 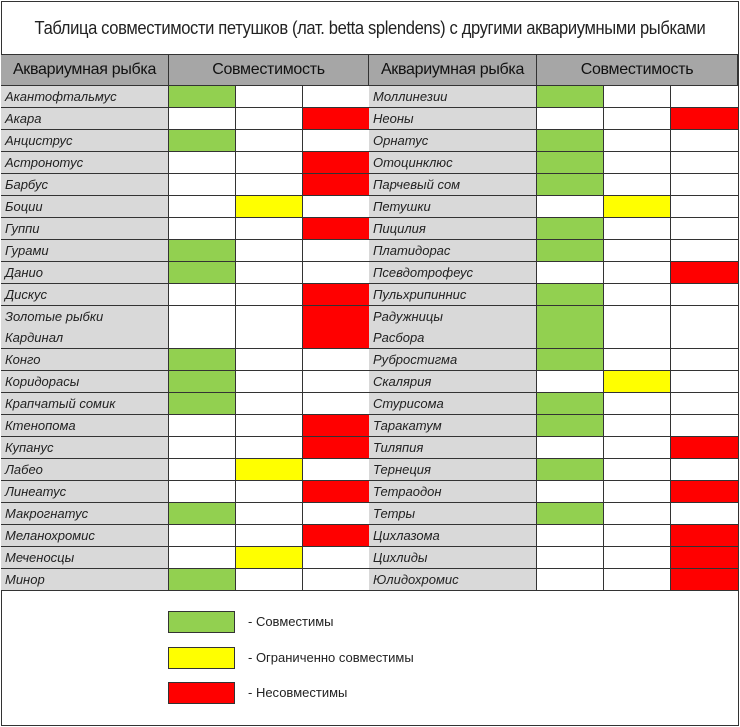 I want to click on fish-name: Боции, so click(x=85, y=206).